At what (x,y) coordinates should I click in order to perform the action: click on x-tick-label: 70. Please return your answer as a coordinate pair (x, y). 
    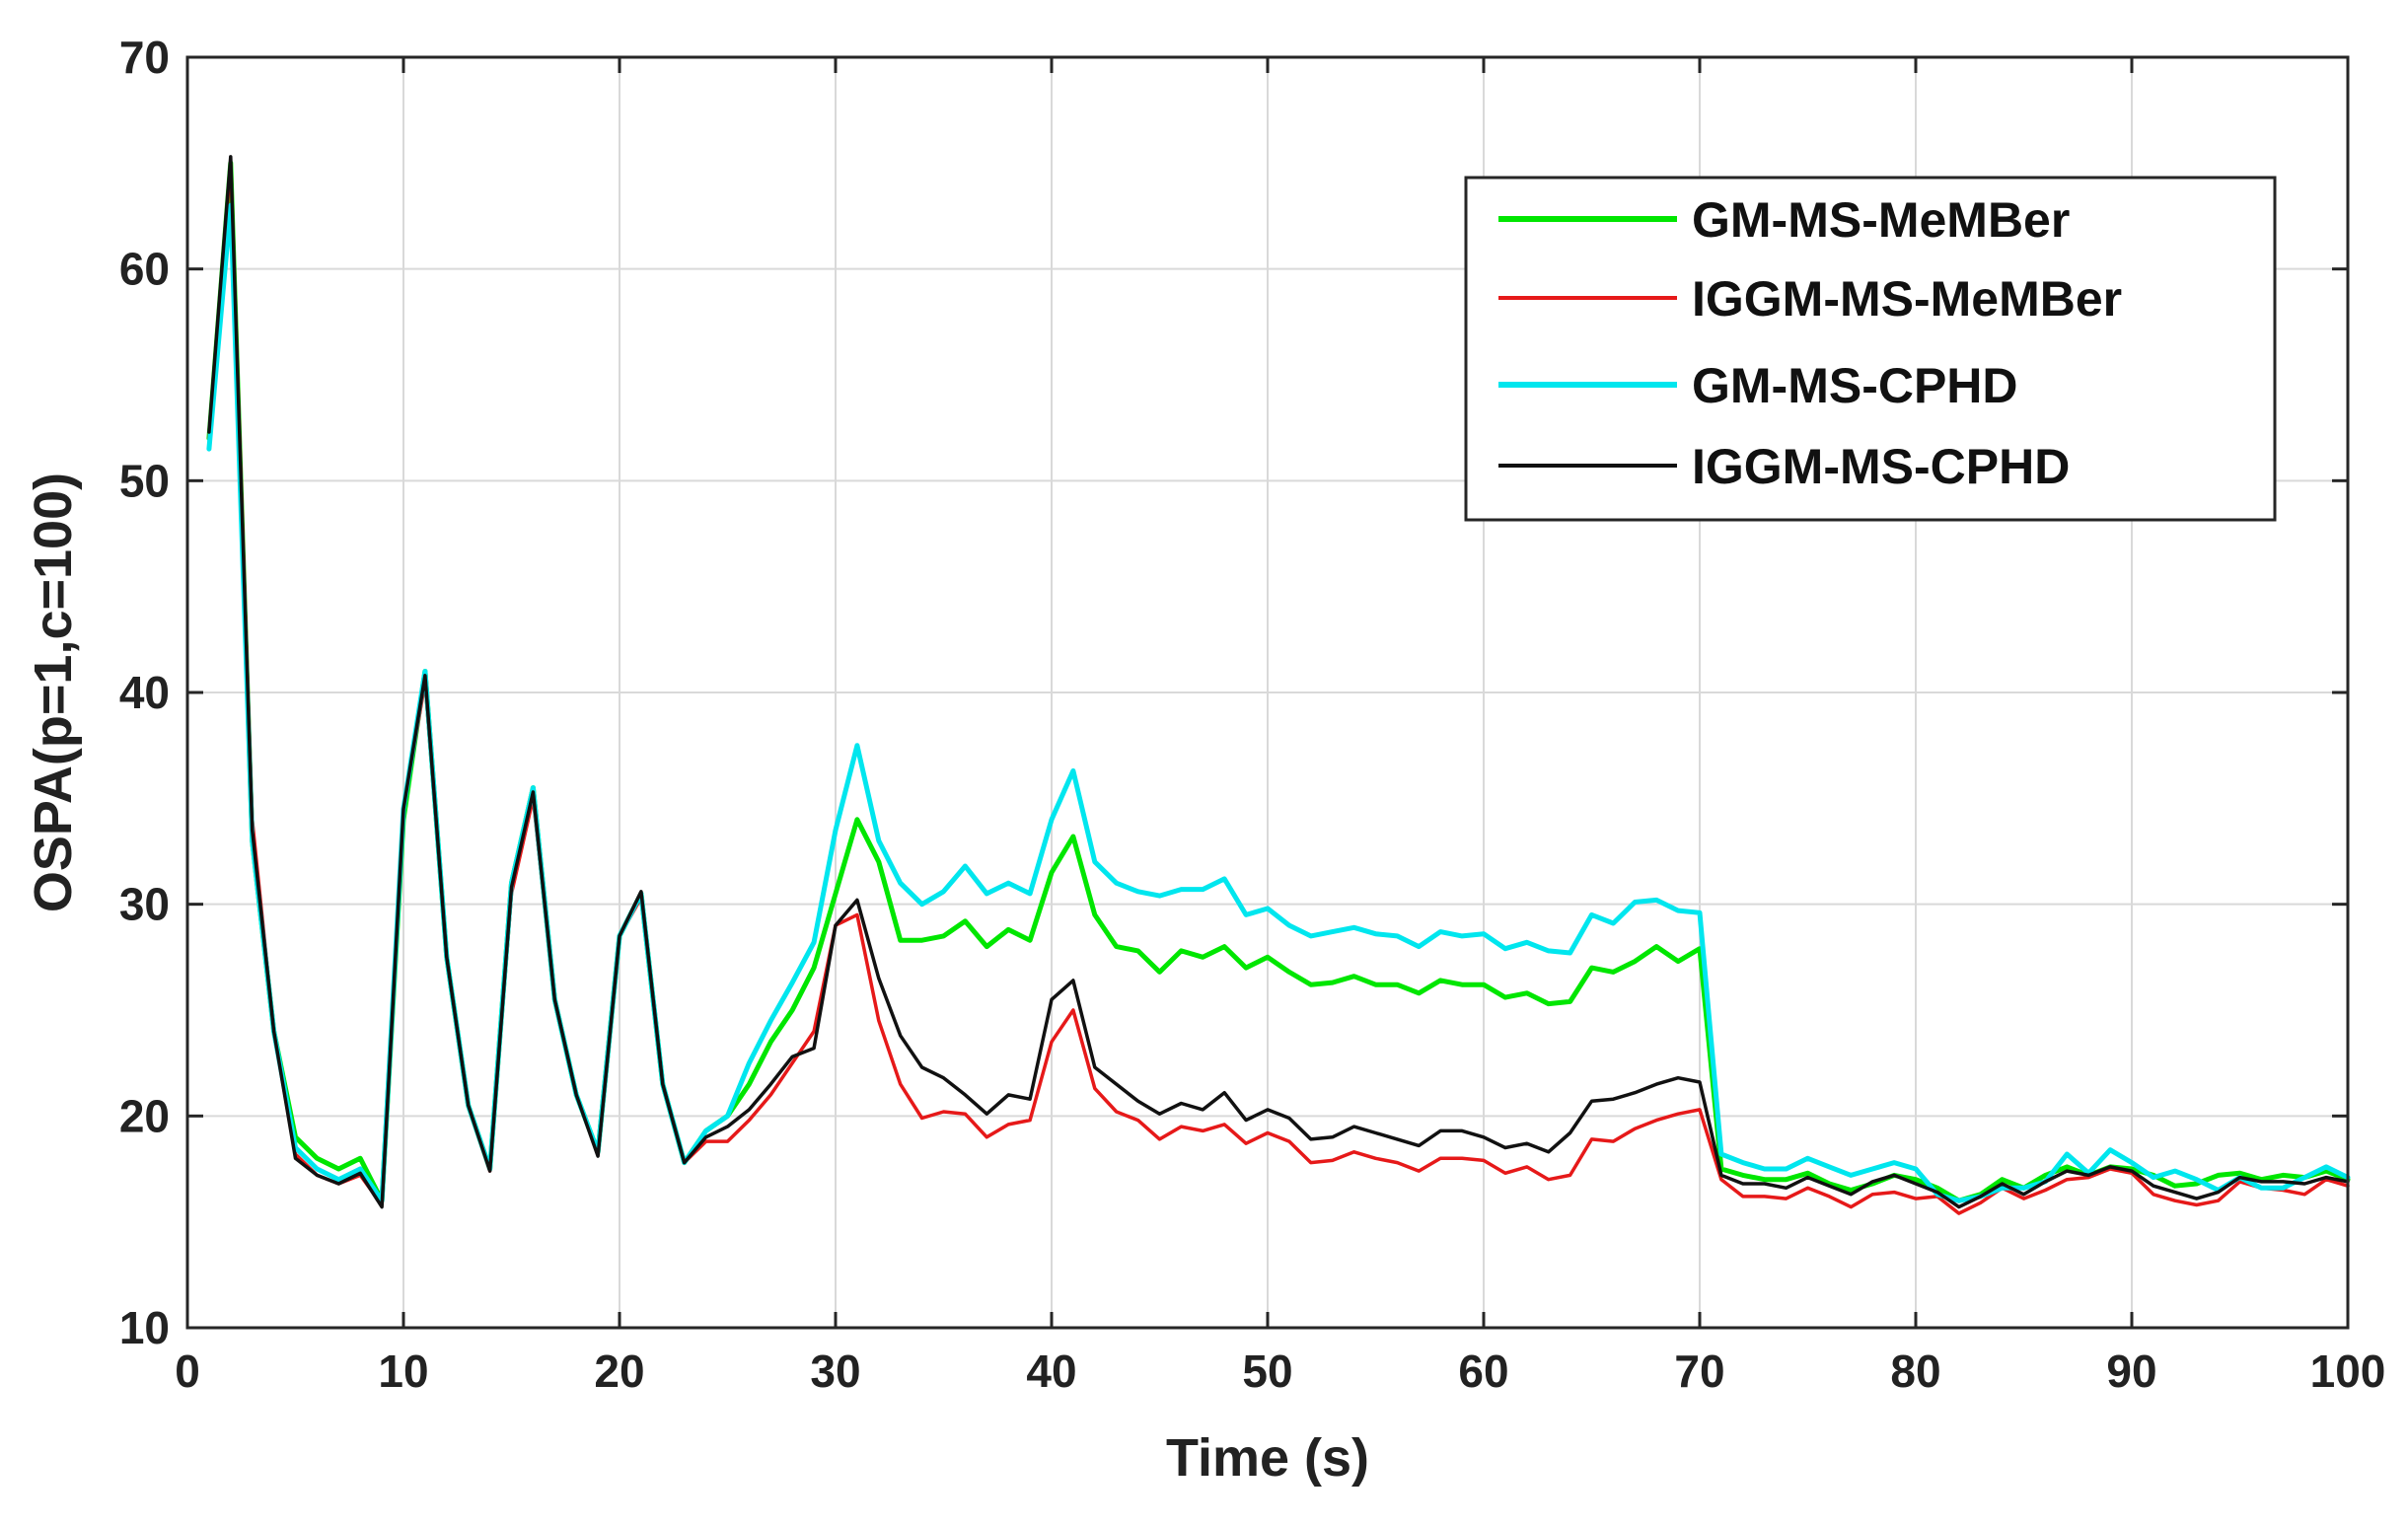
    Looking at the image, I should click on (1699, 1371).